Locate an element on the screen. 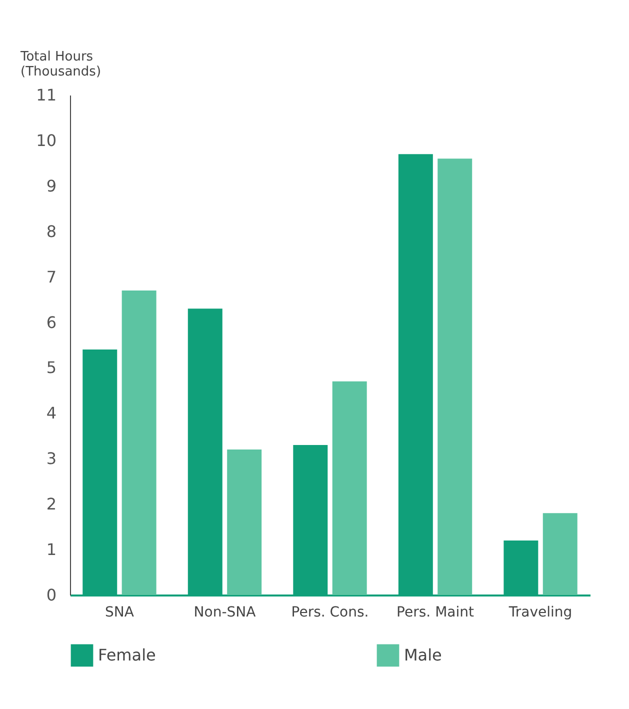 This screenshot has height=709, width=629. y-tick-label: 8 is located at coordinates (51, 231).